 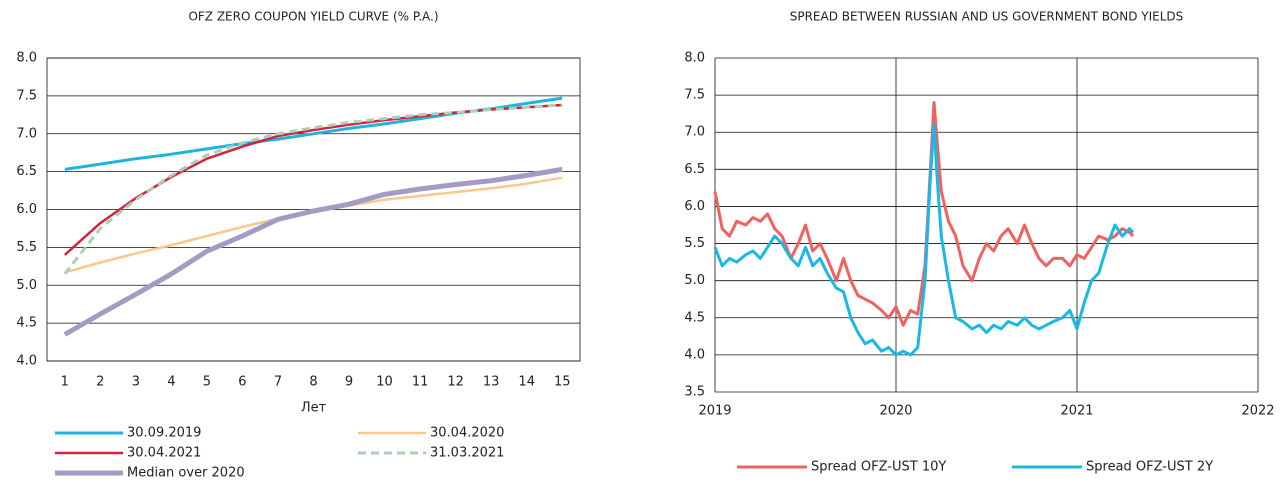 What do you see at coordinates (562, 382) in the screenshot?
I see `x-tick-label: 15` at bounding box center [562, 382].